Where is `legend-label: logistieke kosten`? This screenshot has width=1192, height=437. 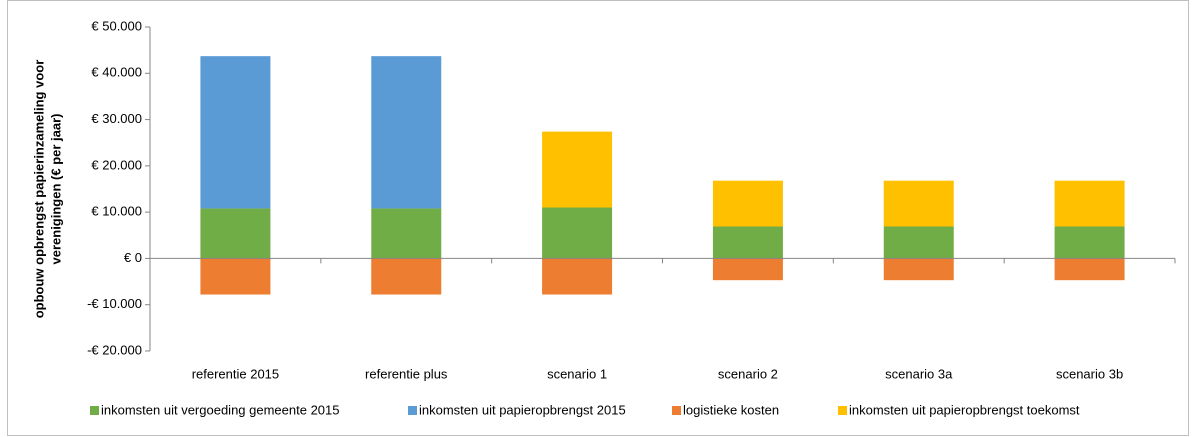
legend-label: logistieke kosten is located at coordinates (731, 409).